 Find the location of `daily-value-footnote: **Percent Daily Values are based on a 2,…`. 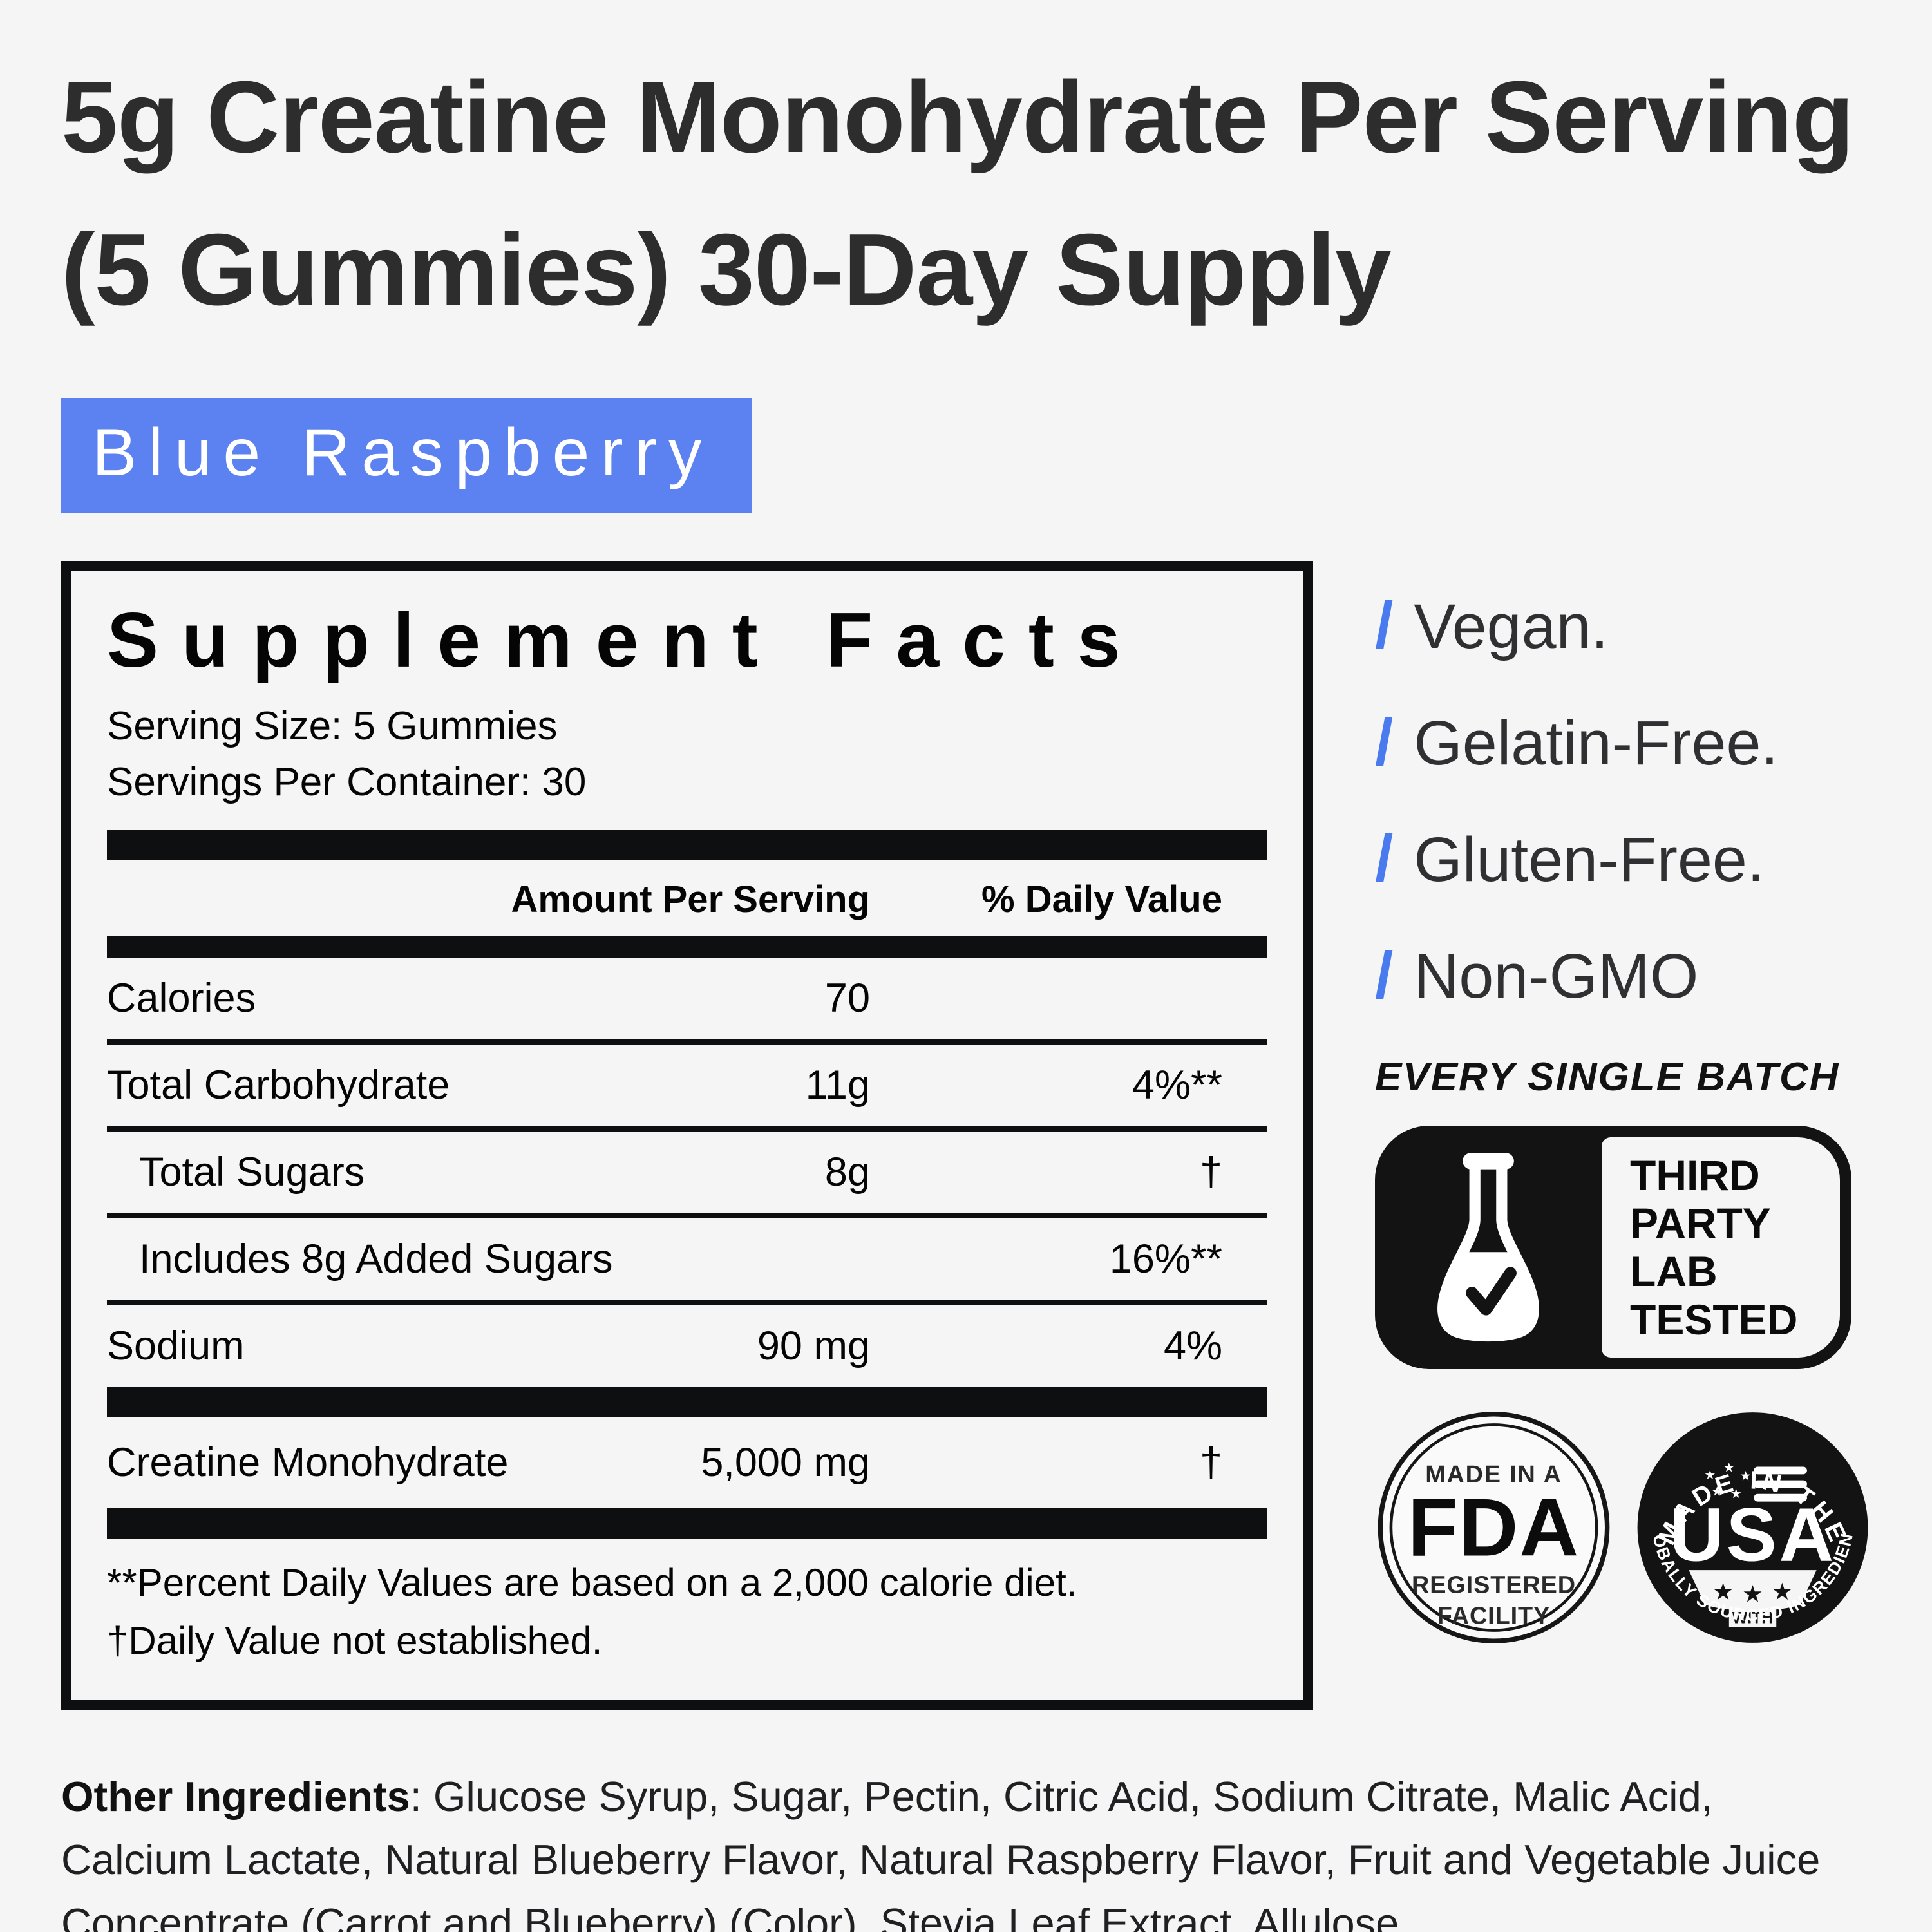

daily-value-footnote: **Percent Daily Values are based on a 2,… is located at coordinates (687, 1612).